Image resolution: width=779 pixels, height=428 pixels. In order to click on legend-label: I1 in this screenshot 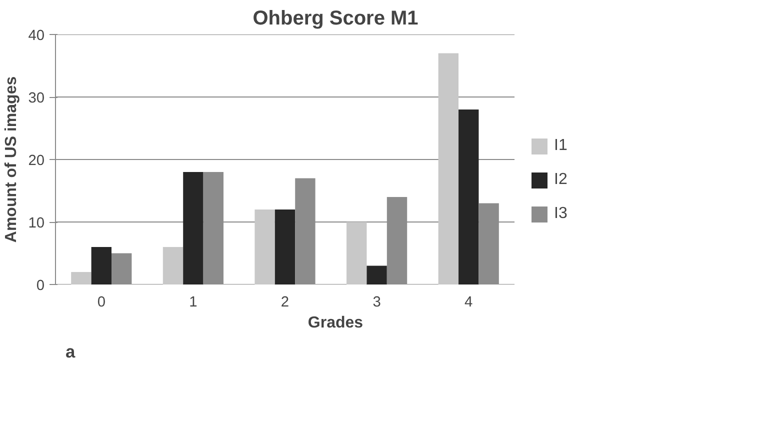, I will do `click(561, 146)`.